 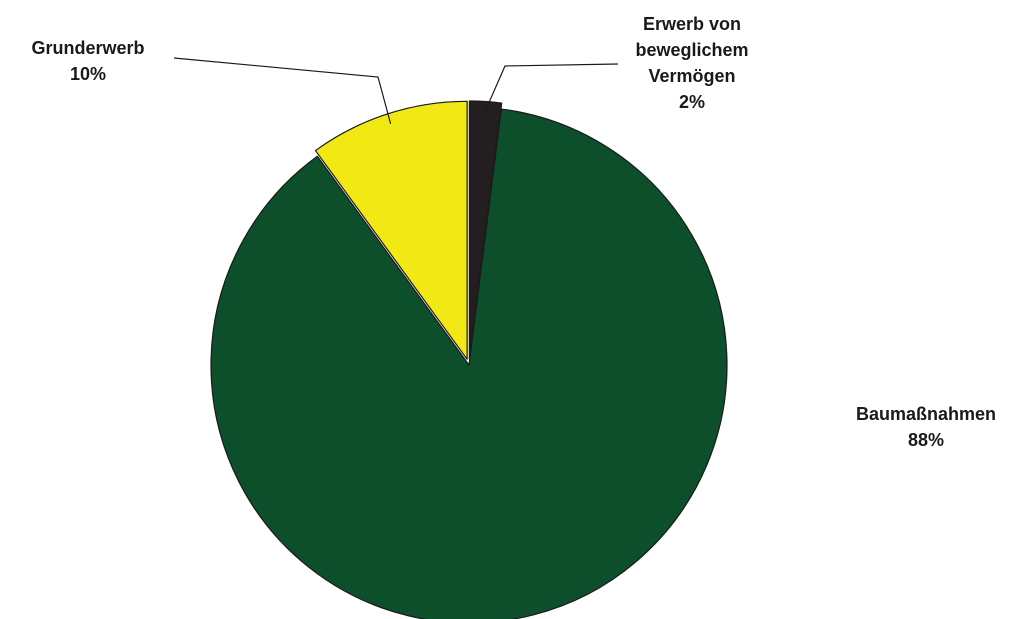 What do you see at coordinates (691, 50) in the screenshot?
I see `slice-name-label: beweglichem` at bounding box center [691, 50].